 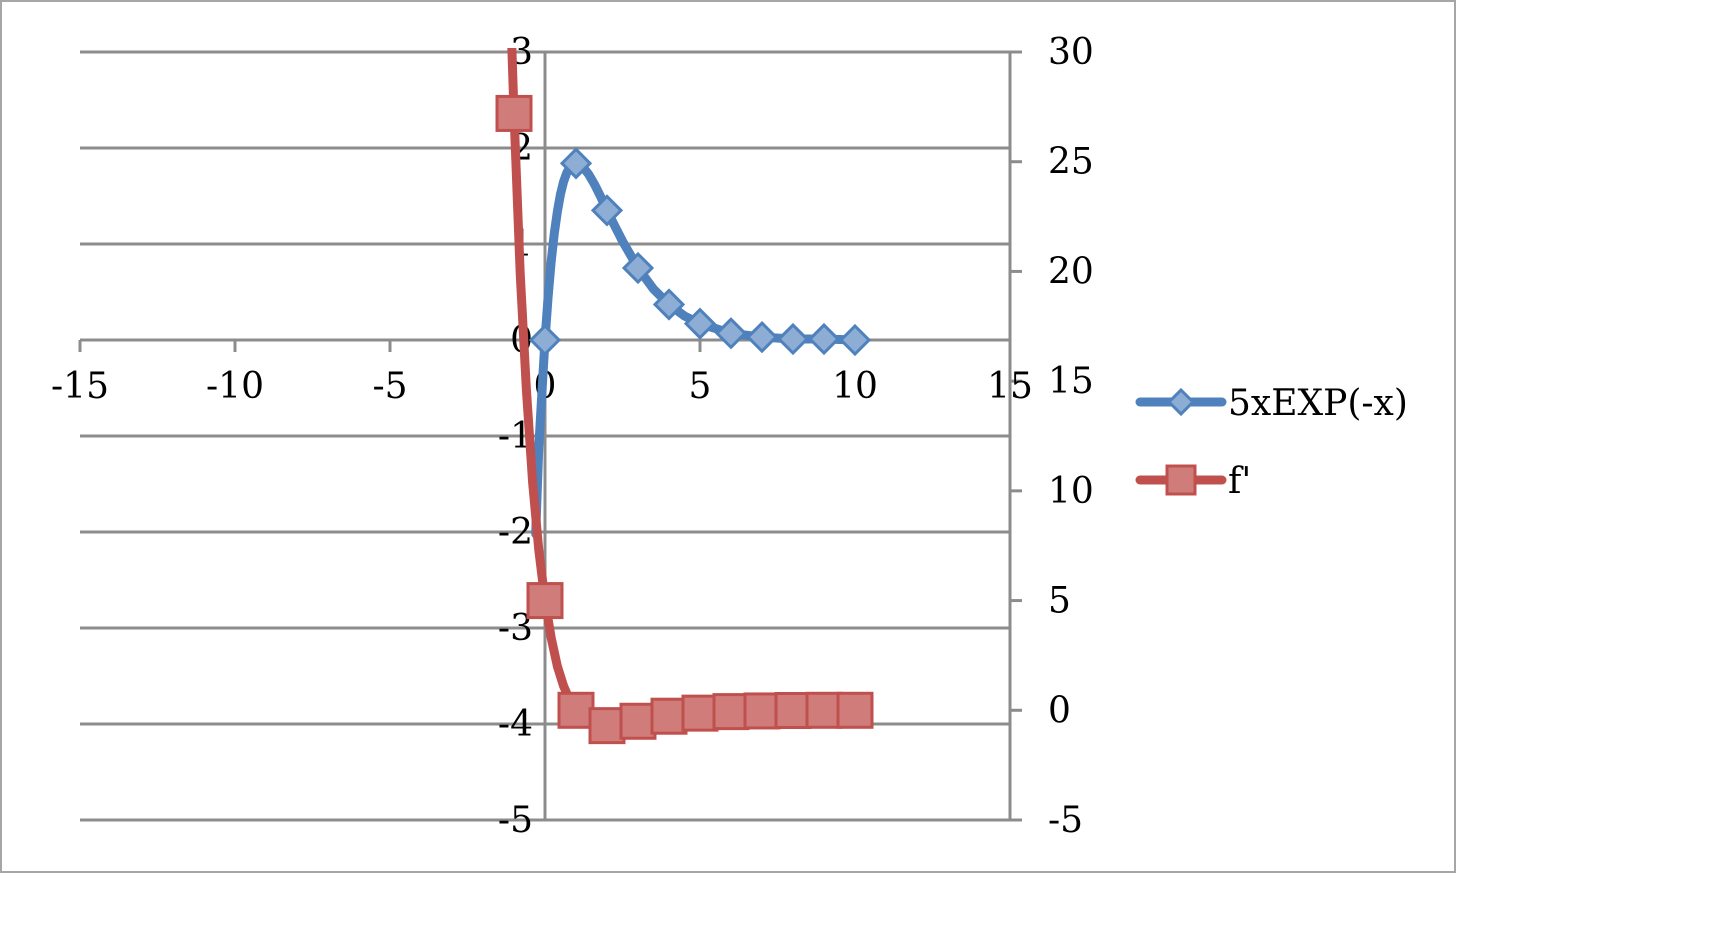 What do you see at coordinates (700, 386) in the screenshot?
I see `x-tick-label: 5` at bounding box center [700, 386].